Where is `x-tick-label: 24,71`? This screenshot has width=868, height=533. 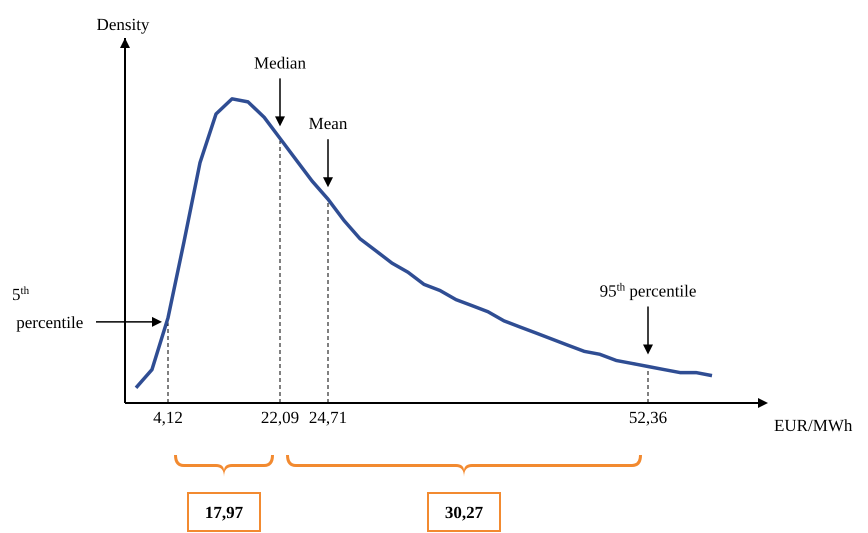
x-tick-label: 24,71 is located at coordinates (328, 418).